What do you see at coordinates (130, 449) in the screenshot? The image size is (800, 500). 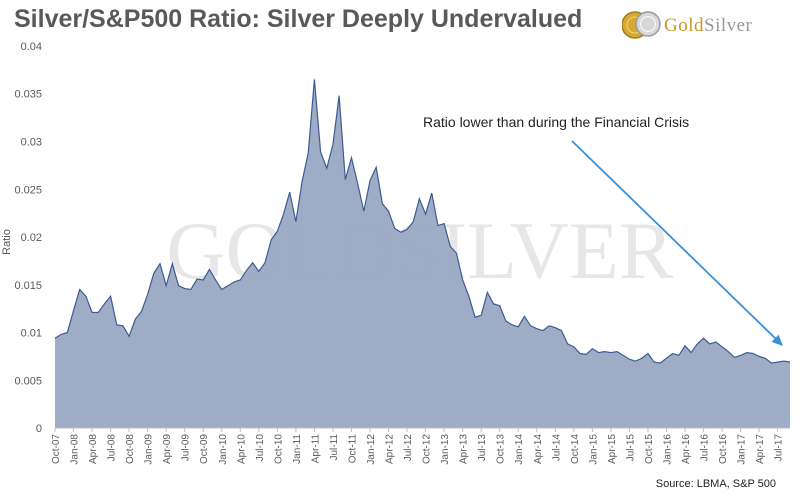 I see `x-tick-label: Oct-08` at bounding box center [130, 449].